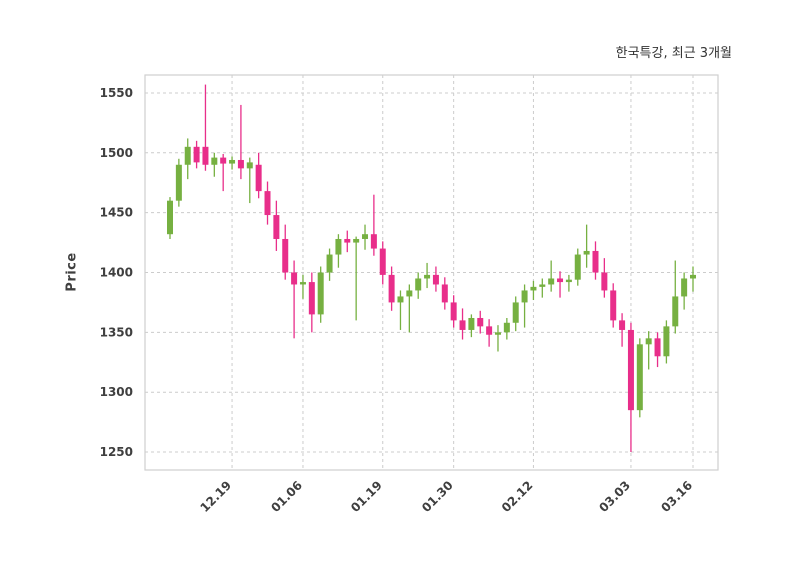  I want to click on chart-title: 한국특강, 최근 3개월, so click(673, 53).